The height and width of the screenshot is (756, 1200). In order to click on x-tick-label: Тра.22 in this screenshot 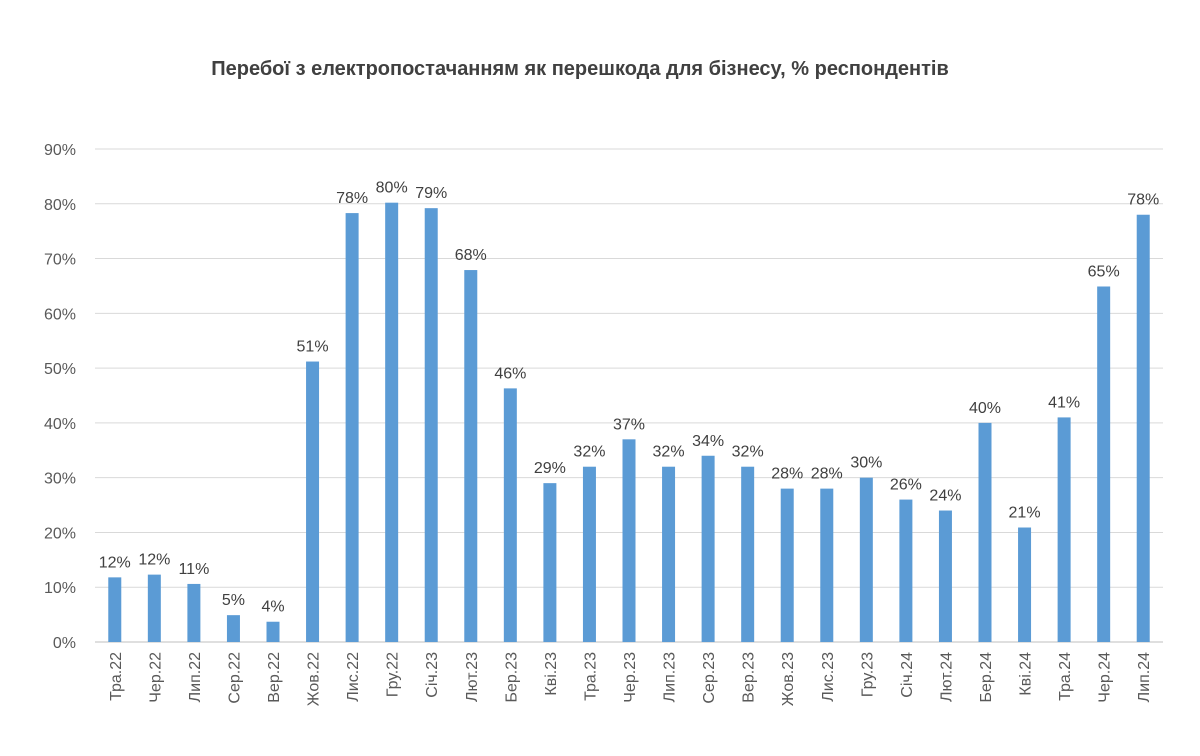, I will do `click(116, 676)`.